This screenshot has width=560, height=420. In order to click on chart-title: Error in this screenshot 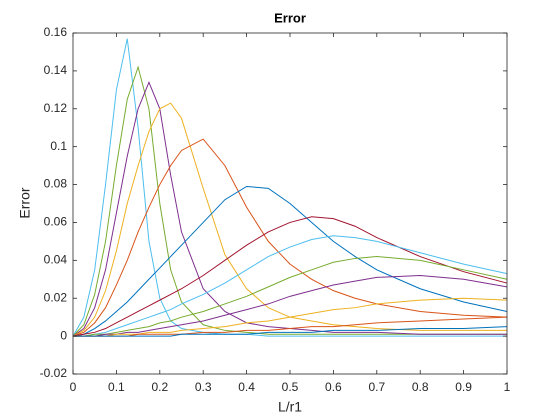, I will do `click(290, 17)`.